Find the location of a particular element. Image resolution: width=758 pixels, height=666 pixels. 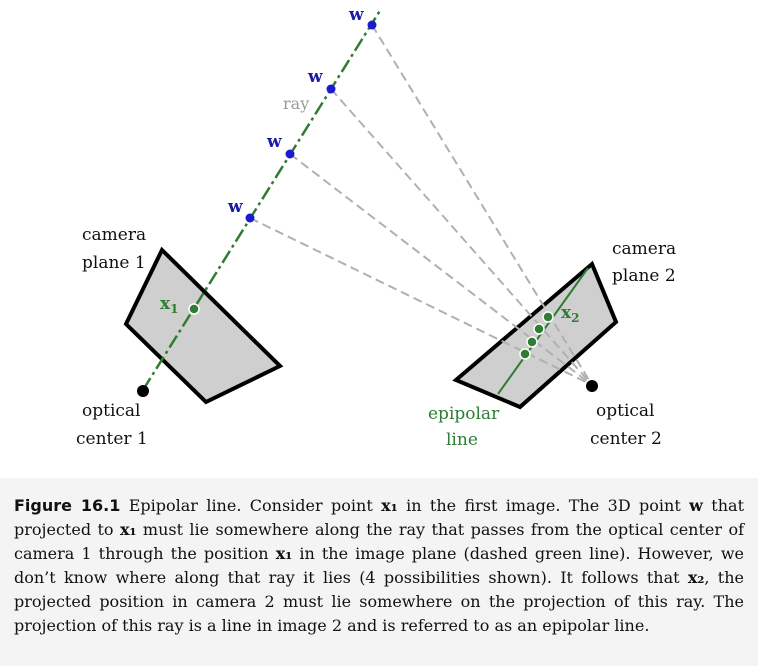

label-w-2: w is located at coordinates (274, 142).